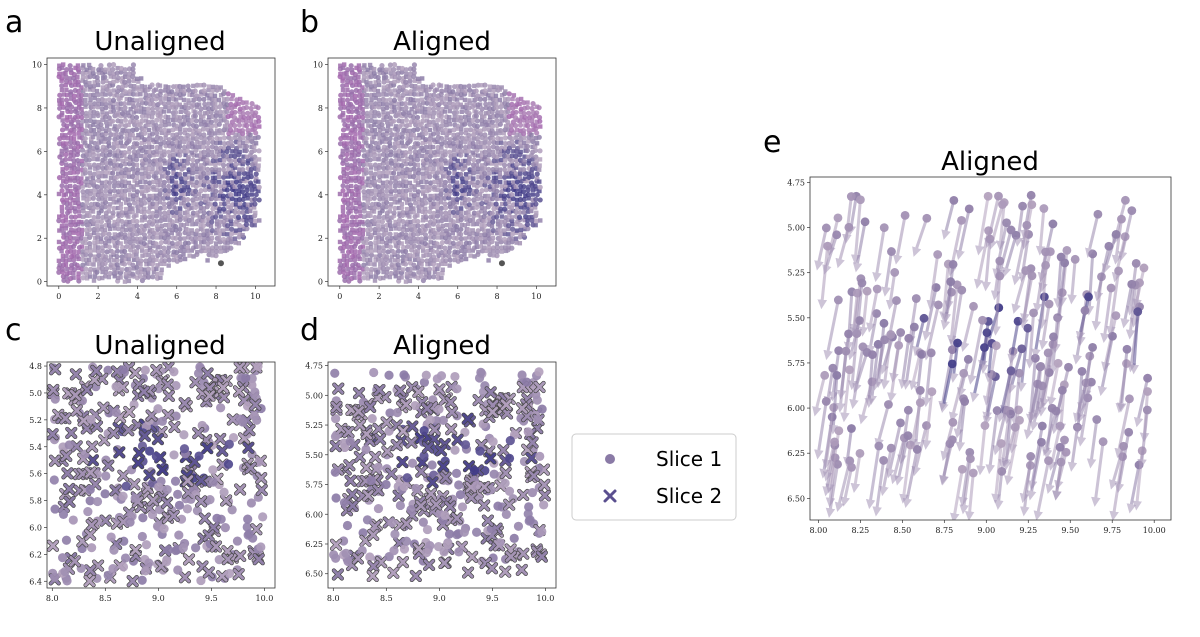 The height and width of the screenshot is (637, 1200). Describe the element at coordinates (123, 475) in the screenshot. I see `slice-2-point` at that location.